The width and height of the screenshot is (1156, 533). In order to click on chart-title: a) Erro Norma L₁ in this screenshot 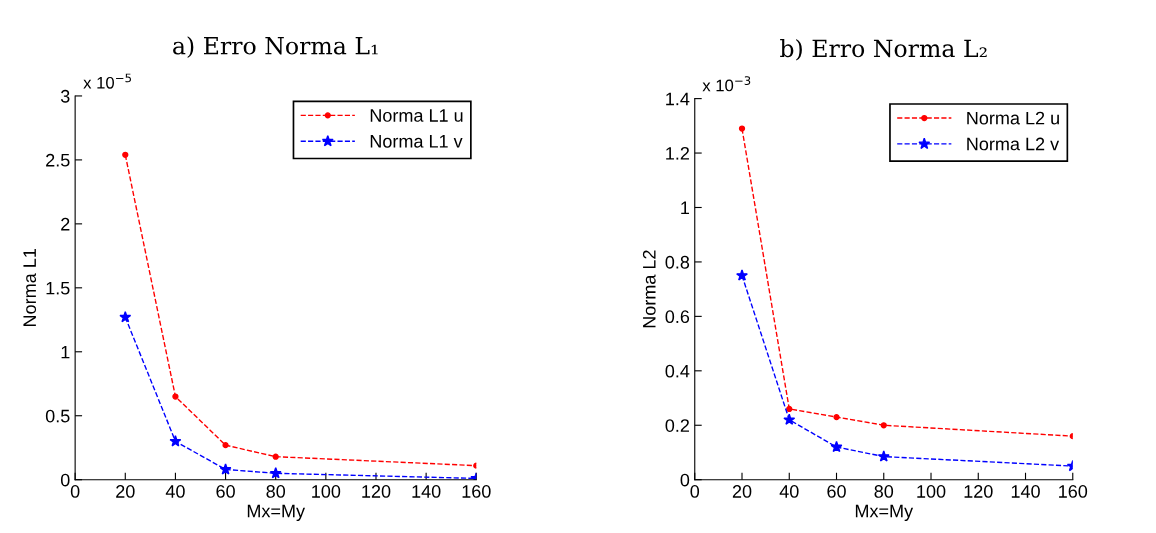, I will do `click(275, 47)`.